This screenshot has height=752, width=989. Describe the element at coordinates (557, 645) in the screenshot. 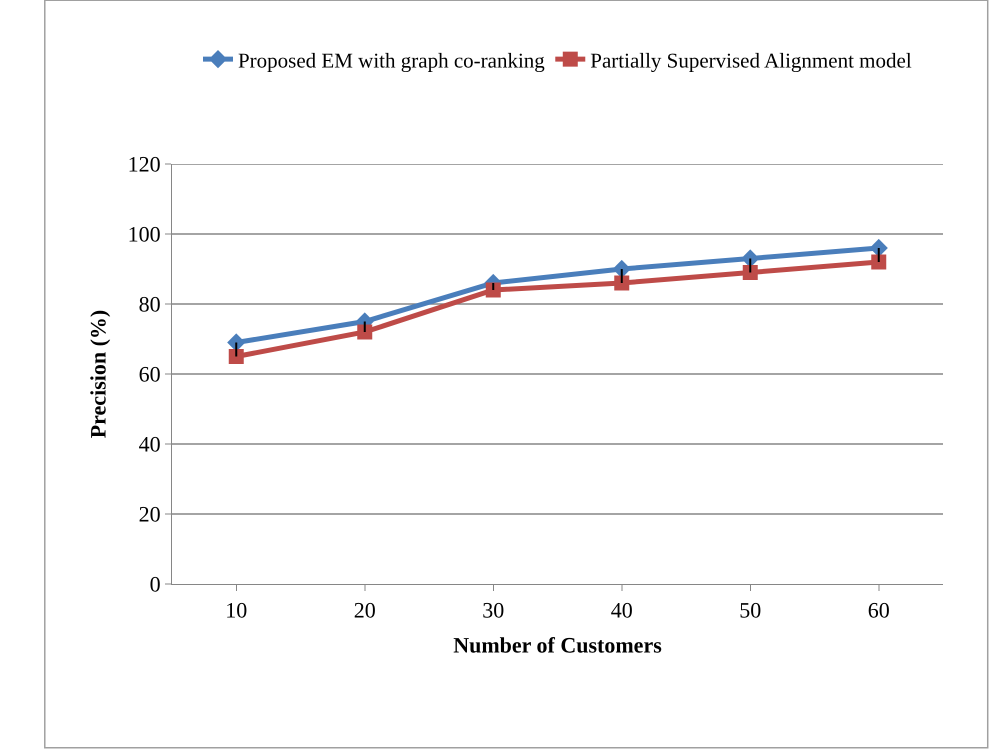

I see `x-axis-title: Number of Customers` at that location.